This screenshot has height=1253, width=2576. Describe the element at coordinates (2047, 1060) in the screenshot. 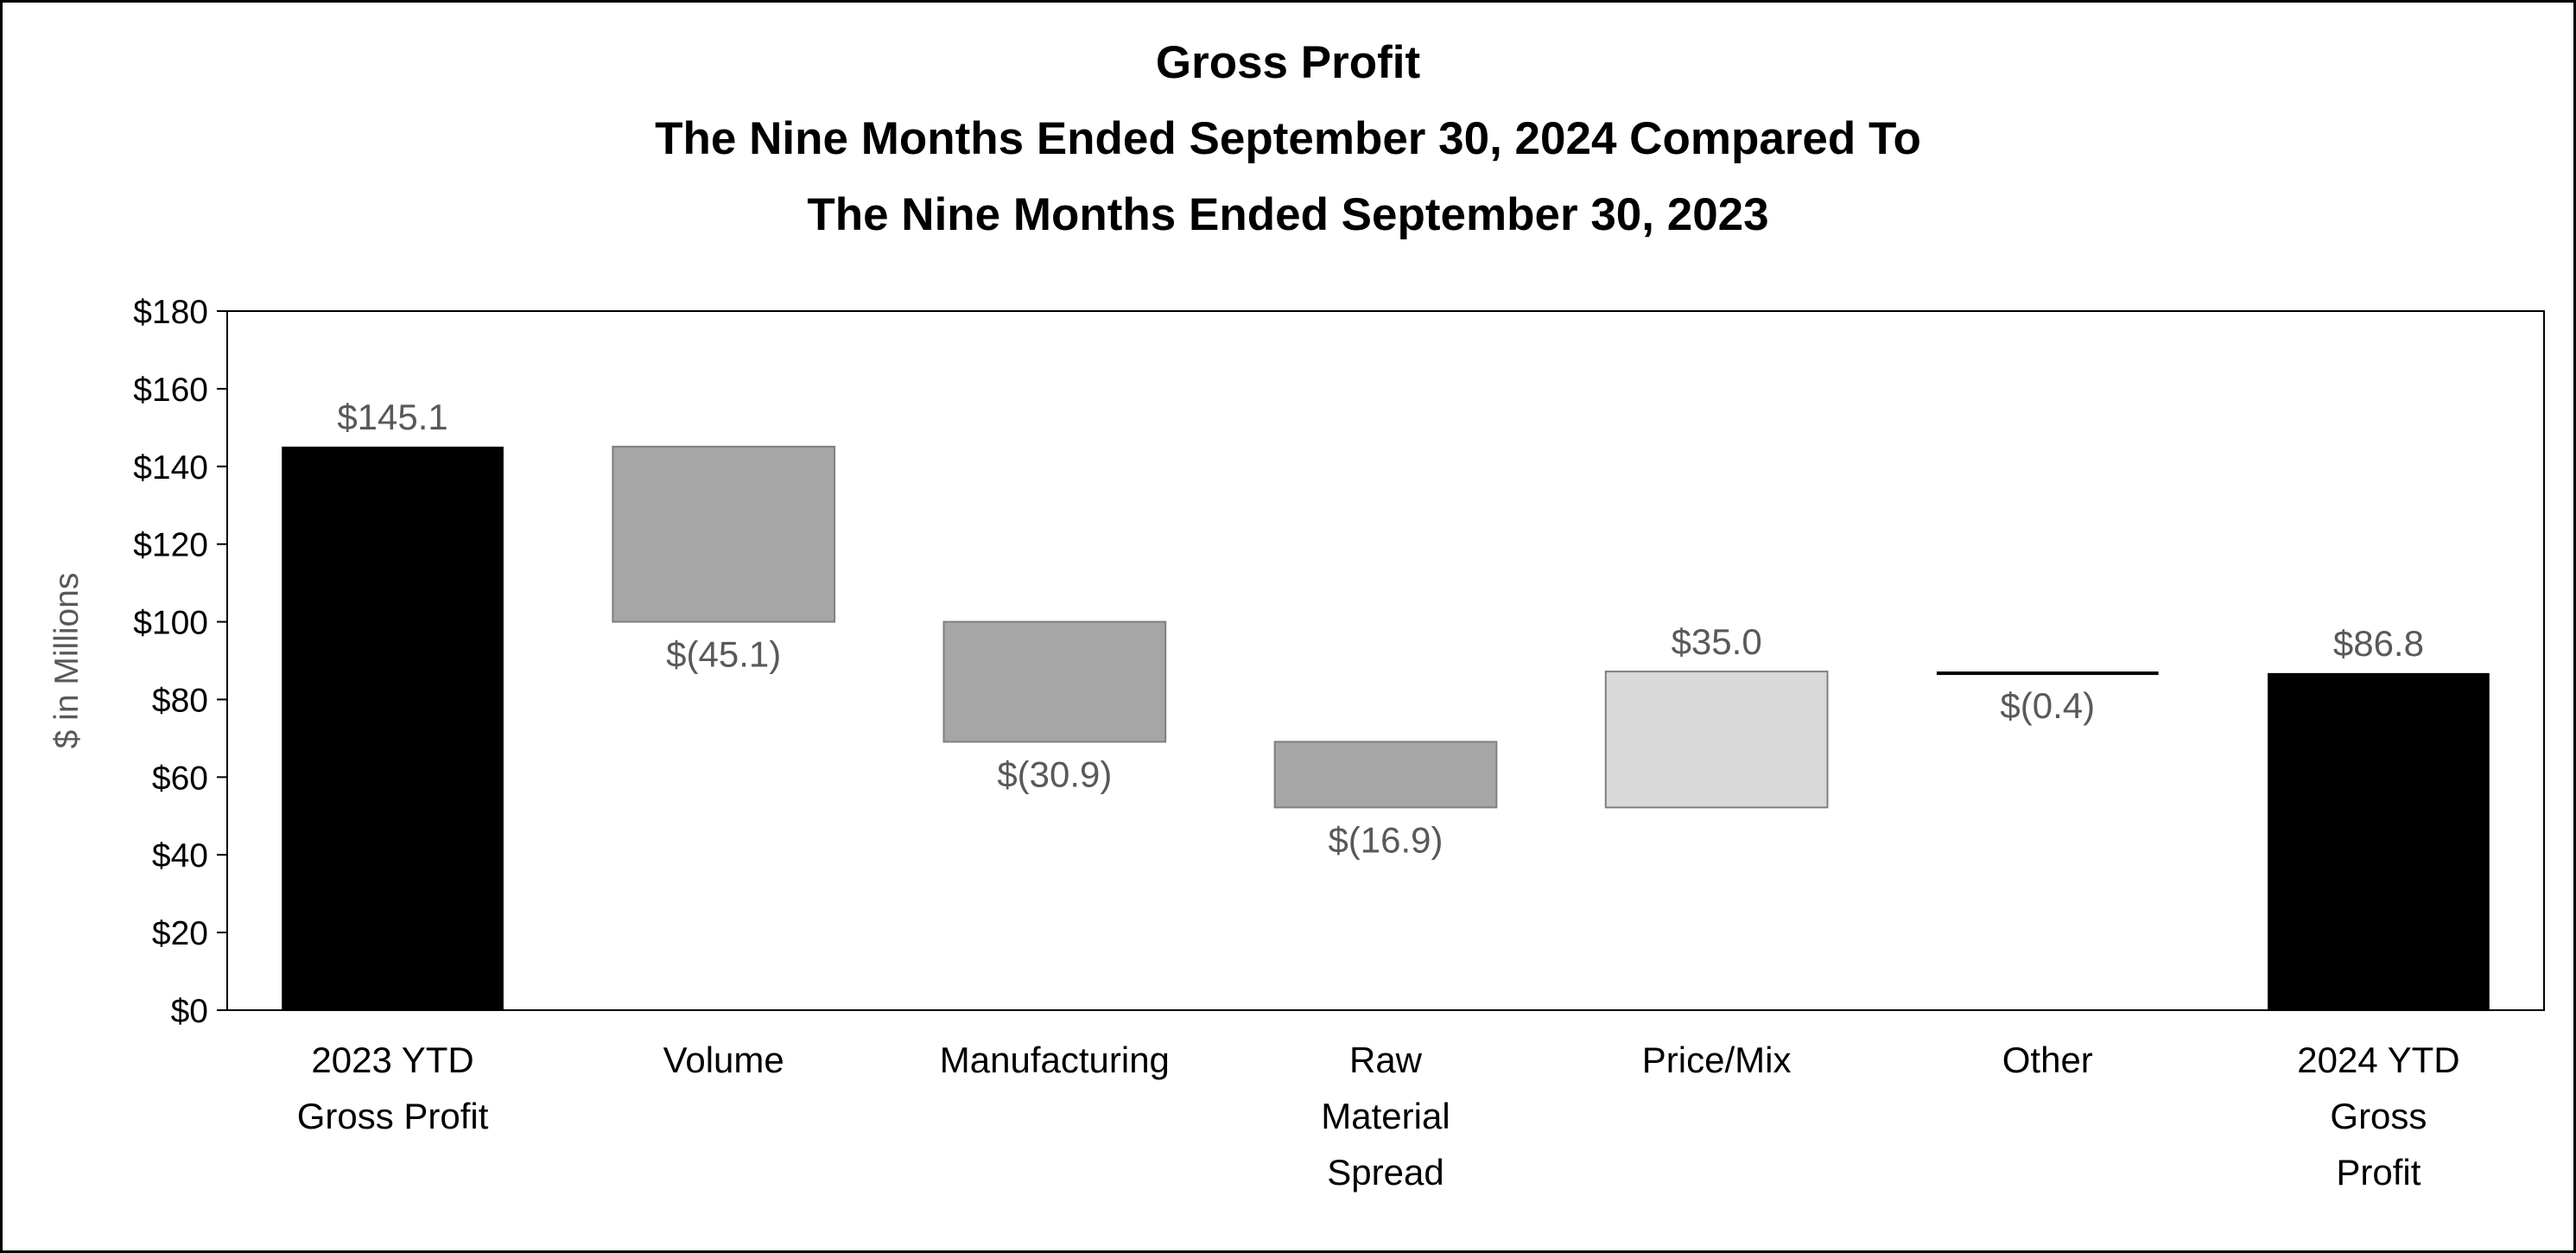

I see `category-label: Other` at that location.